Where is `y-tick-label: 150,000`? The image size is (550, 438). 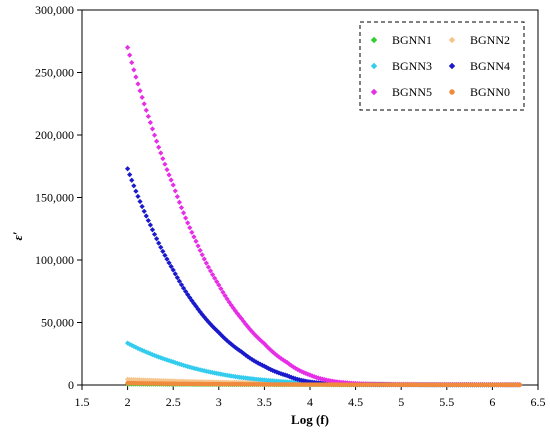 y-tick-label: 150,000 is located at coordinates (54, 198).